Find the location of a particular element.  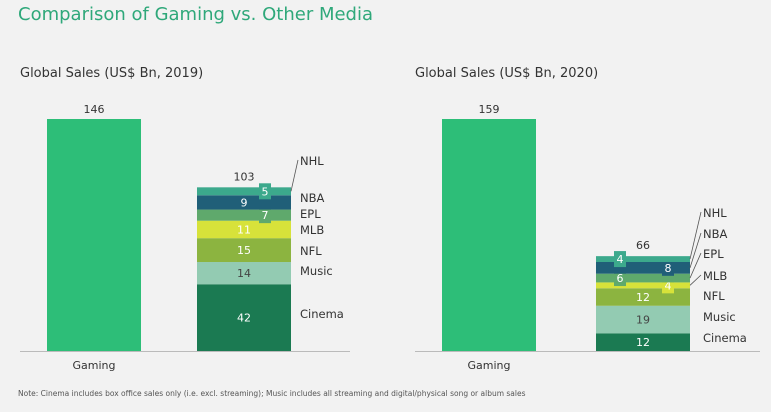

data-label-cinema: 12 is located at coordinates (643, 342).